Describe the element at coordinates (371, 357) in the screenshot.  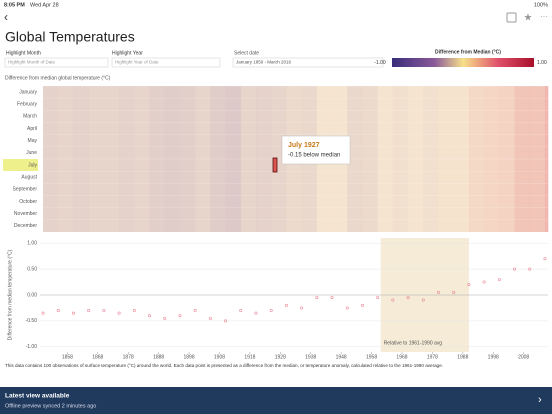
I see `x-tick-label: 1958` at that location.